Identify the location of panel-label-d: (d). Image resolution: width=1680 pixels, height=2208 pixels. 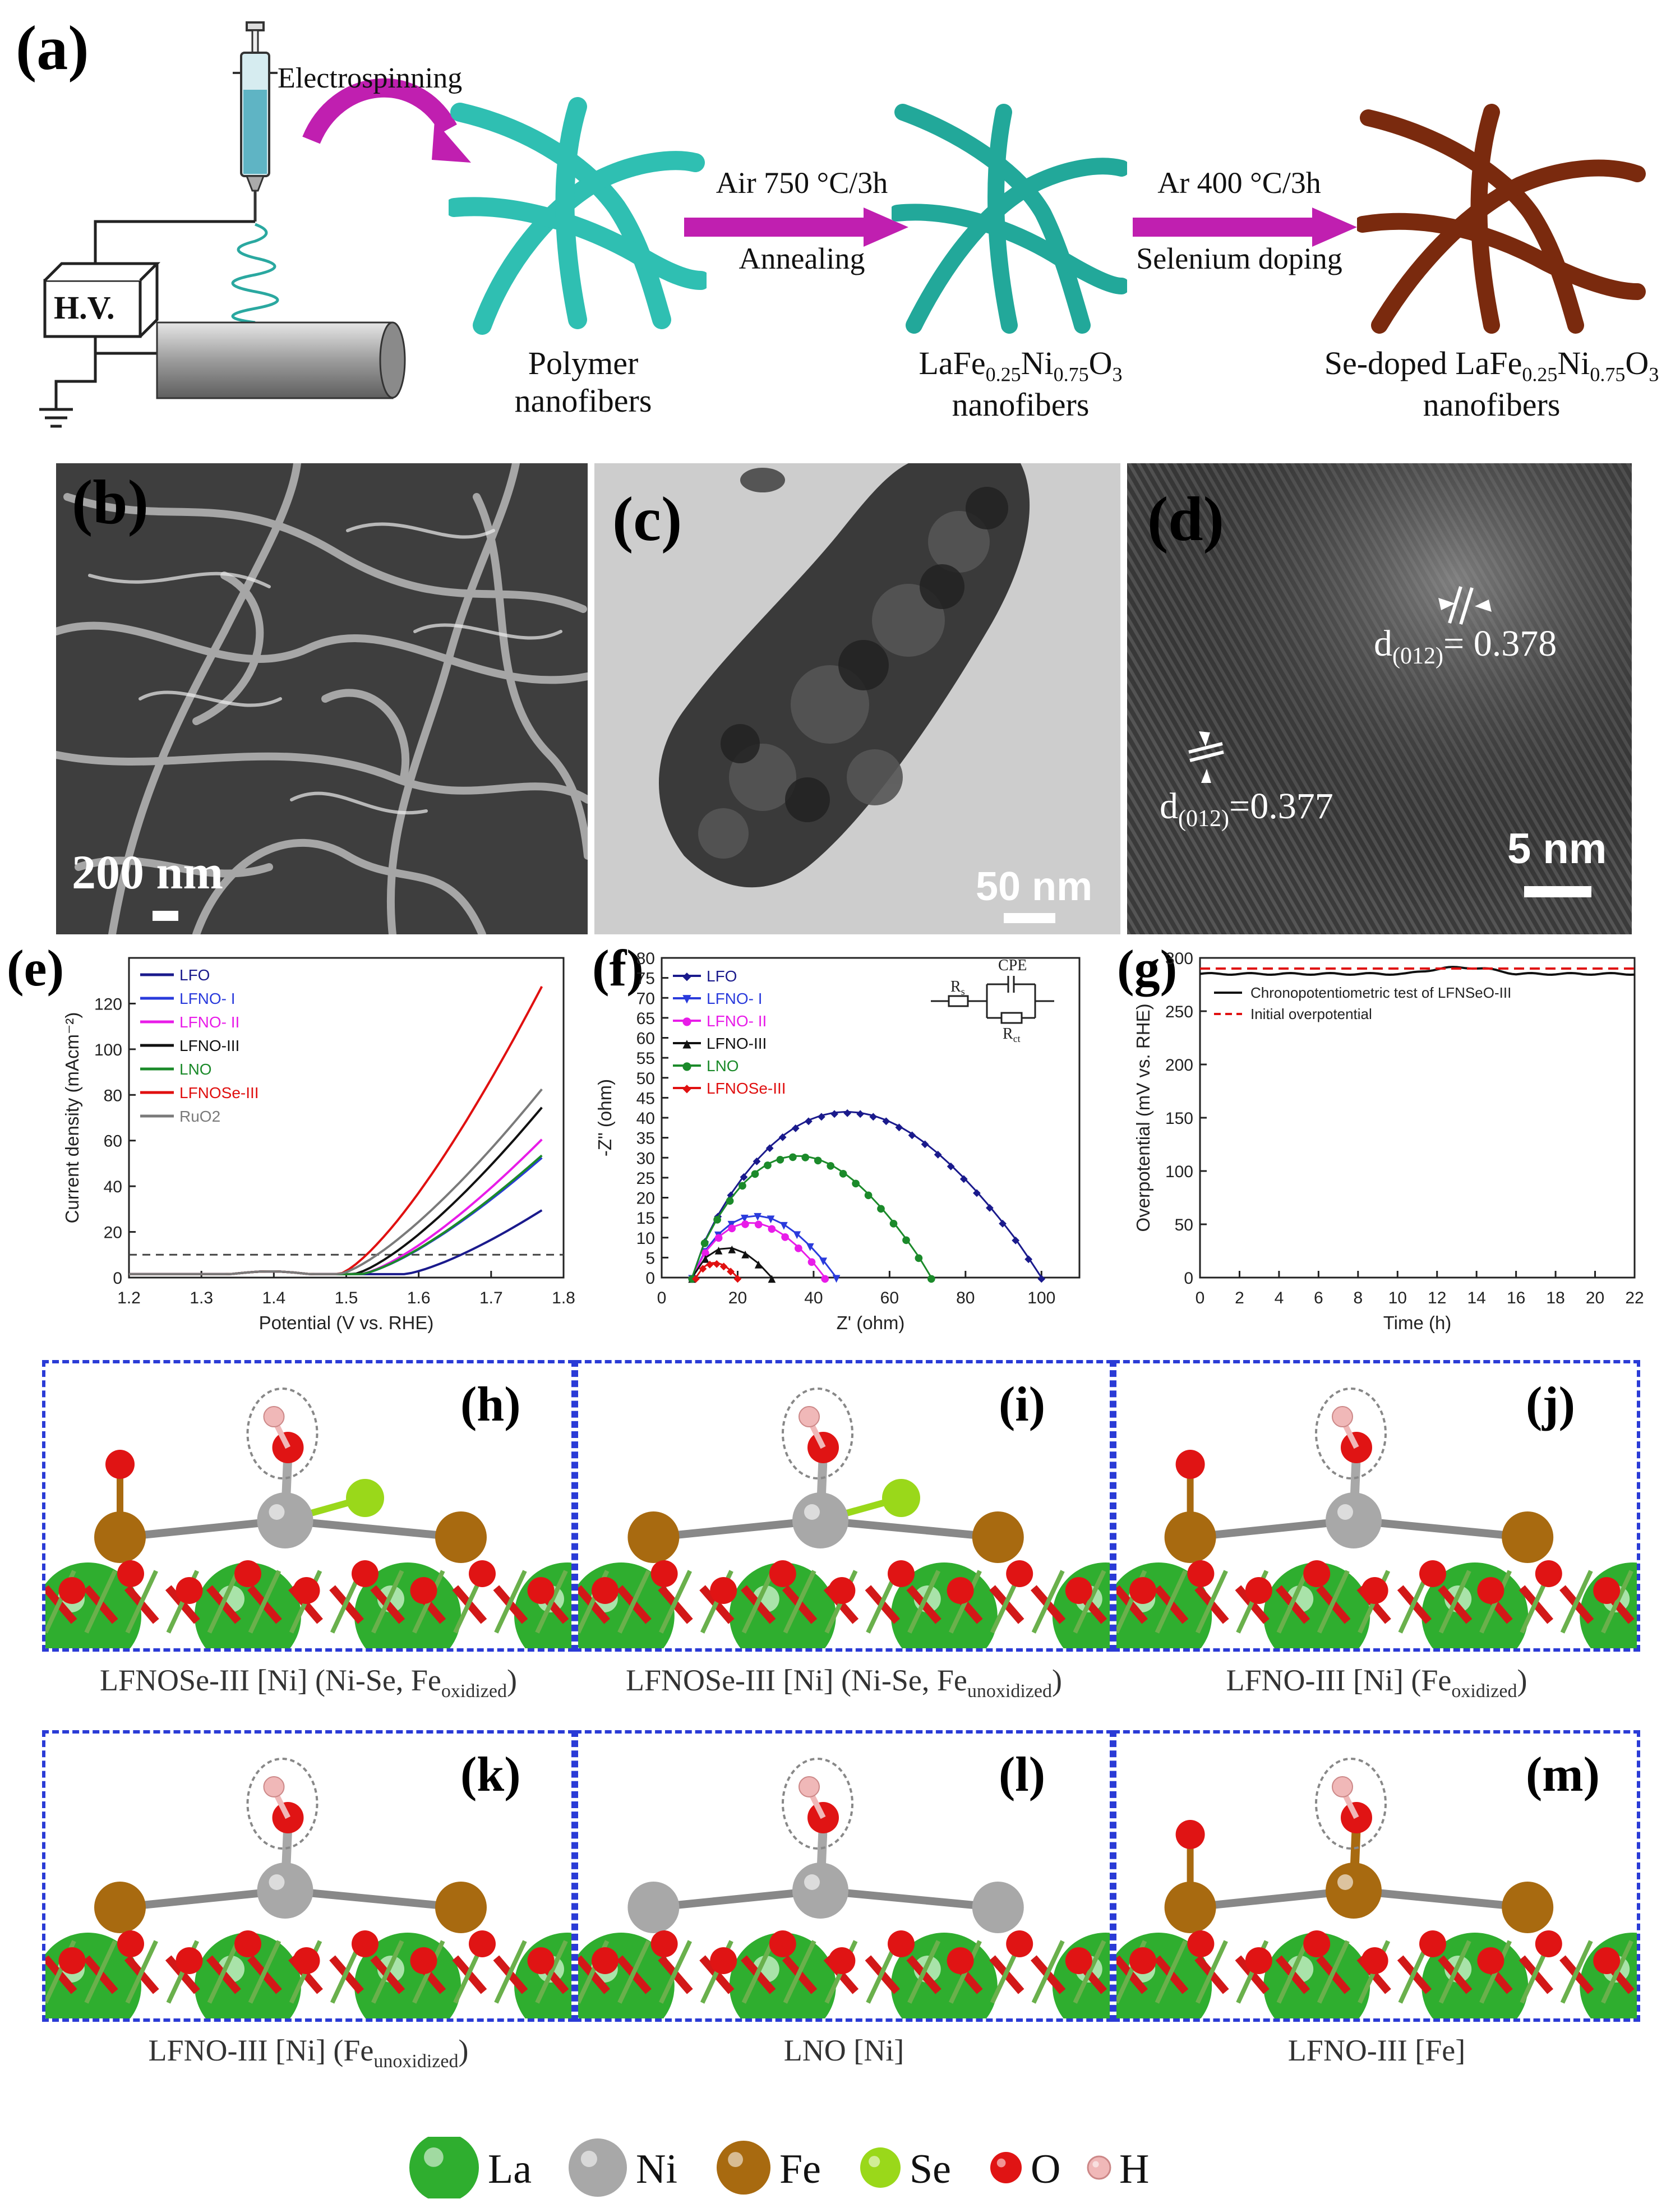
(1185, 519).